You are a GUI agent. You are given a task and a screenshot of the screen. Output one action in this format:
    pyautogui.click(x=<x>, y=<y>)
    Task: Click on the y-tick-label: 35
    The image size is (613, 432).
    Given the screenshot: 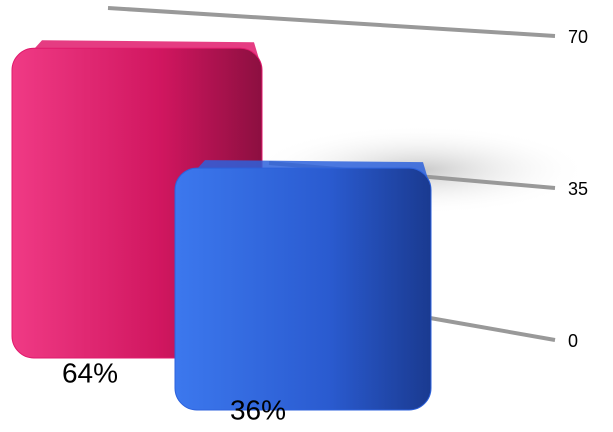 What is the action you would take?
    pyautogui.click(x=578, y=189)
    